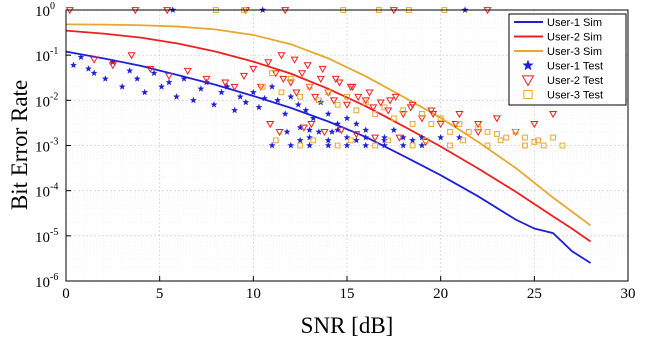 The width and height of the screenshot is (662, 339). Describe the element at coordinates (440, 294) in the screenshot. I see `x-tick-label: 20` at that location.